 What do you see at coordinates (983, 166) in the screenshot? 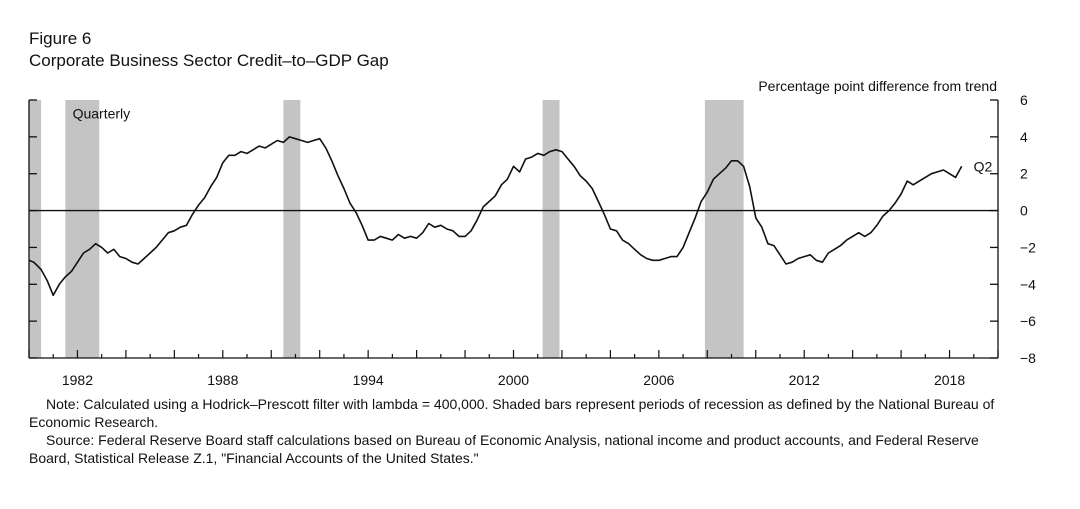
I see `series-end-label: Q2` at bounding box center [983, 166].